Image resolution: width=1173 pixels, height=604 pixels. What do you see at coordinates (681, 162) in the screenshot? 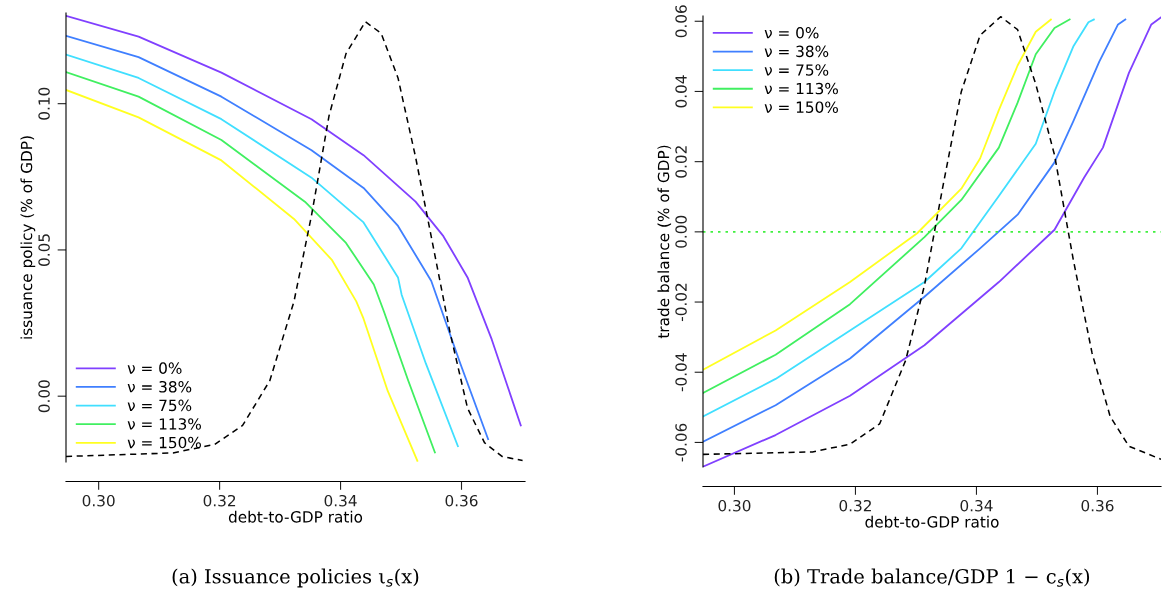
I see `y-tick-label: 0.02` at bounding box center [681, 162].